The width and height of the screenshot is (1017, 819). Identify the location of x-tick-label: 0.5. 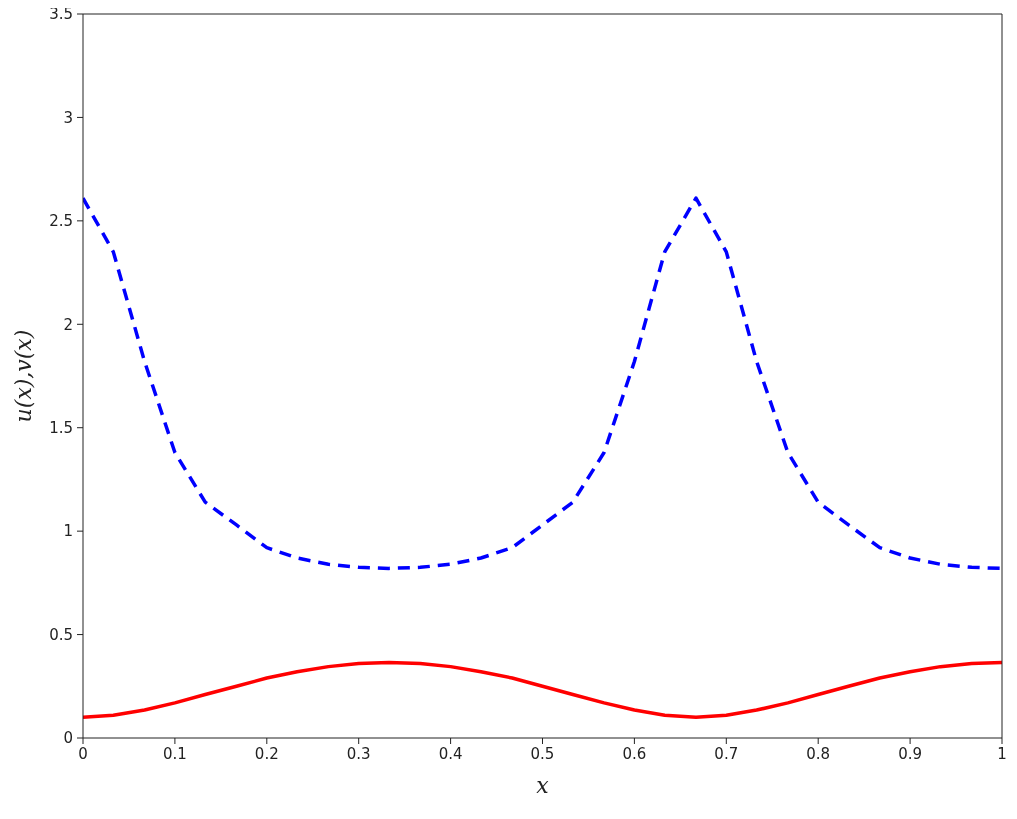
(542, 753).